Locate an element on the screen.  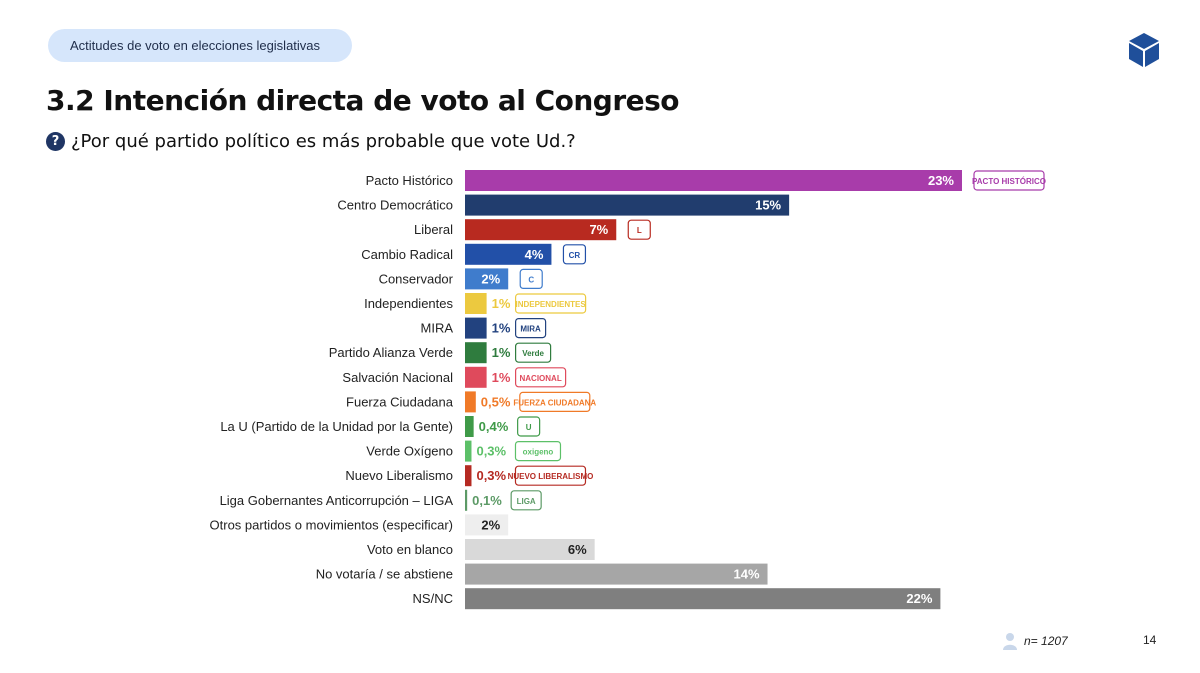
question-circle-icon: ? is located at coordinates (55, 141).